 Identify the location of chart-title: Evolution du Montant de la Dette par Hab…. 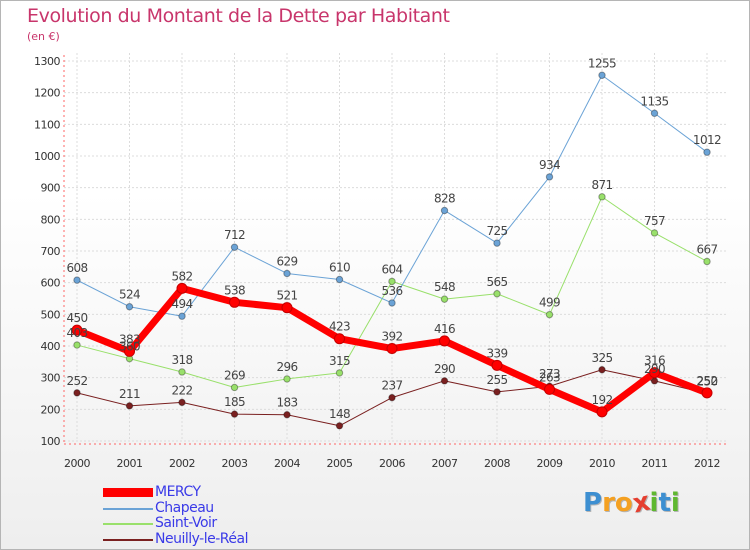
(238, 16).